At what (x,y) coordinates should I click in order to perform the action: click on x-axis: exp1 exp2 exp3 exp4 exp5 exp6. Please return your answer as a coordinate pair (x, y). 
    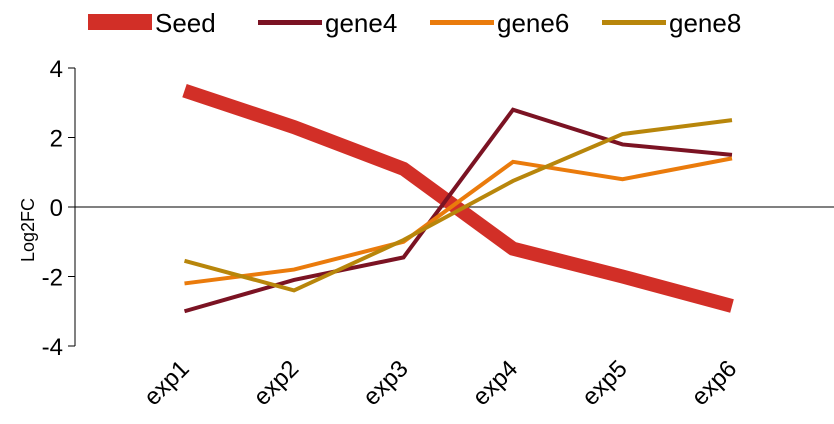
    Looking at the image, I should click on (440, 383).